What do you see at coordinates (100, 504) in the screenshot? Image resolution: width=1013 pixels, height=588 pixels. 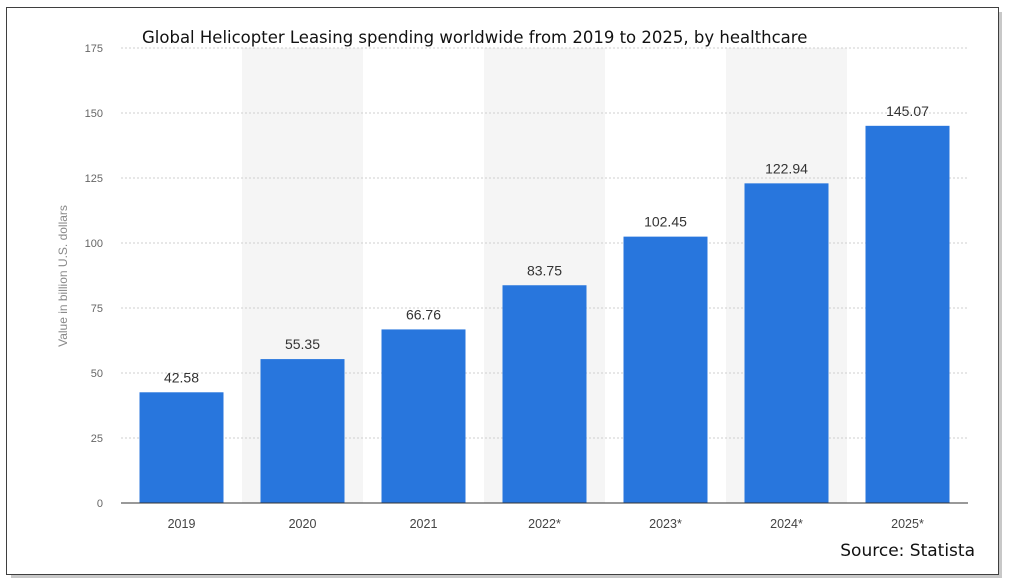 I see `y-tick-label: 0` at bounding box center [100, 504].